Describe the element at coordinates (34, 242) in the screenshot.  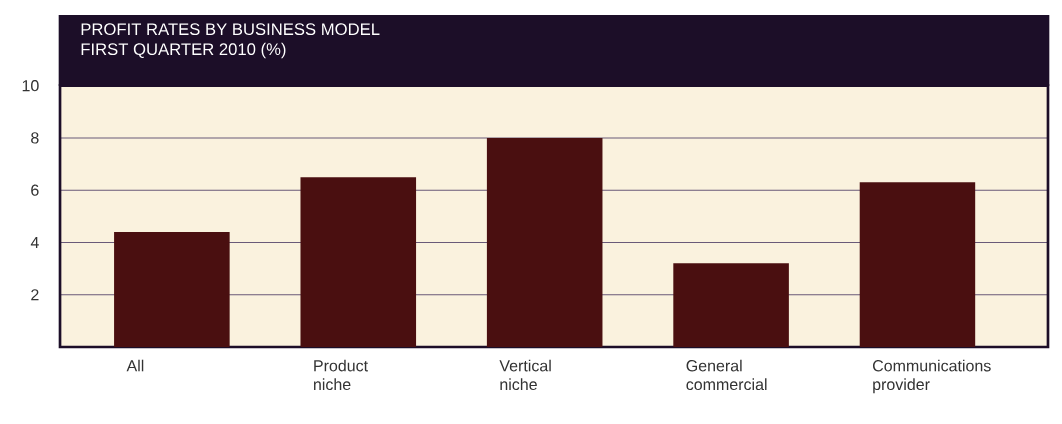
I see `y-tick-label: 4` at that location.